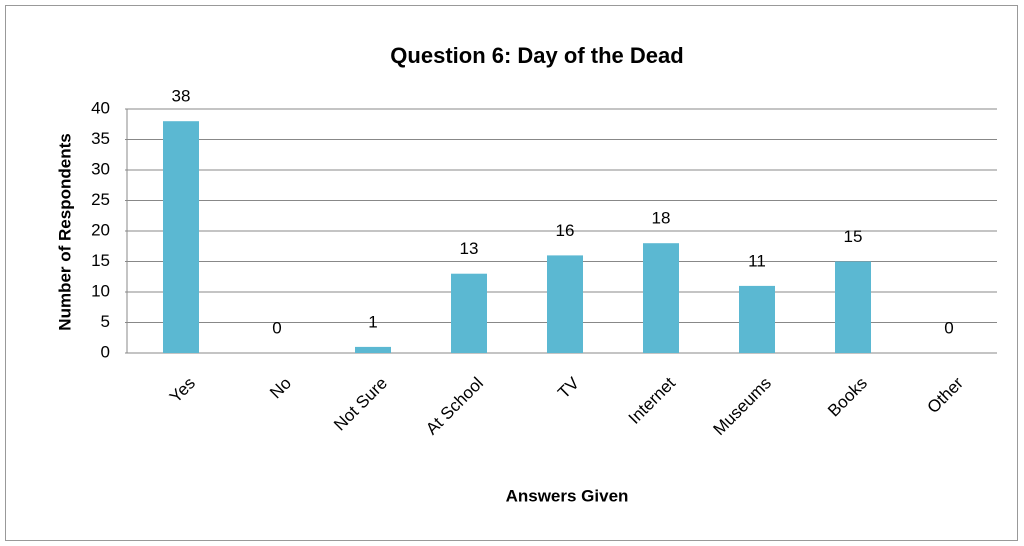 Image resolution: width=1024 pixels, height=546 pixels. I want to click on y-tick-label: 25, so click(100, 199).